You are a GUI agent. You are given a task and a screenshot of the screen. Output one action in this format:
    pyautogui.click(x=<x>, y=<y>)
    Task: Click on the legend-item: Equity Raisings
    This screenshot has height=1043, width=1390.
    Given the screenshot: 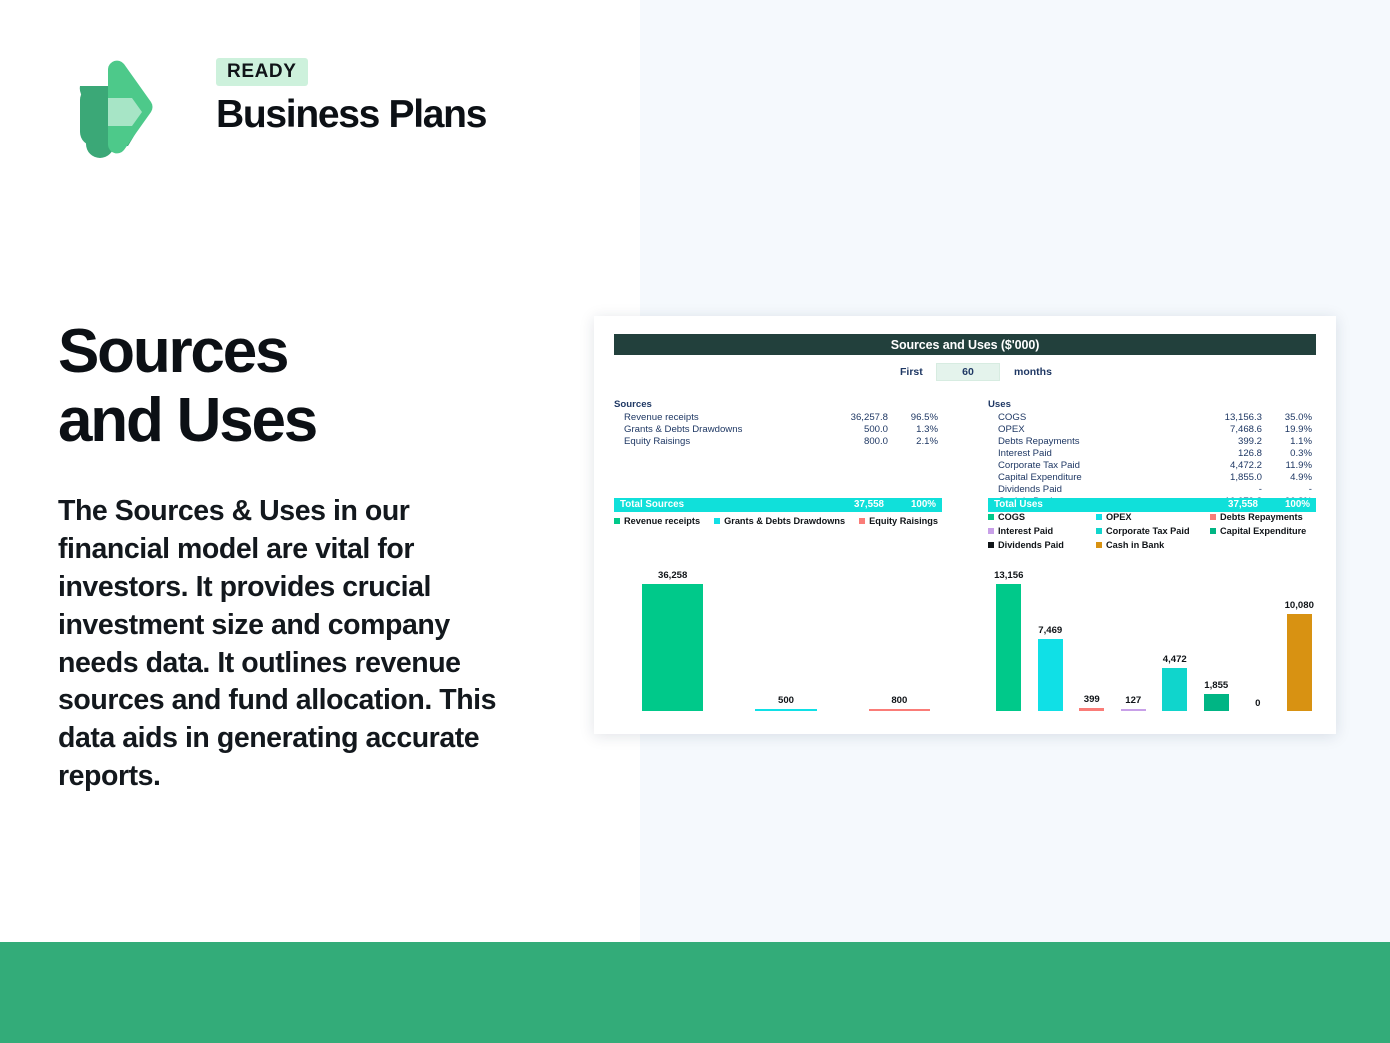 What is the action you would take?
    pyautogui.click(x=898, y=521)
    